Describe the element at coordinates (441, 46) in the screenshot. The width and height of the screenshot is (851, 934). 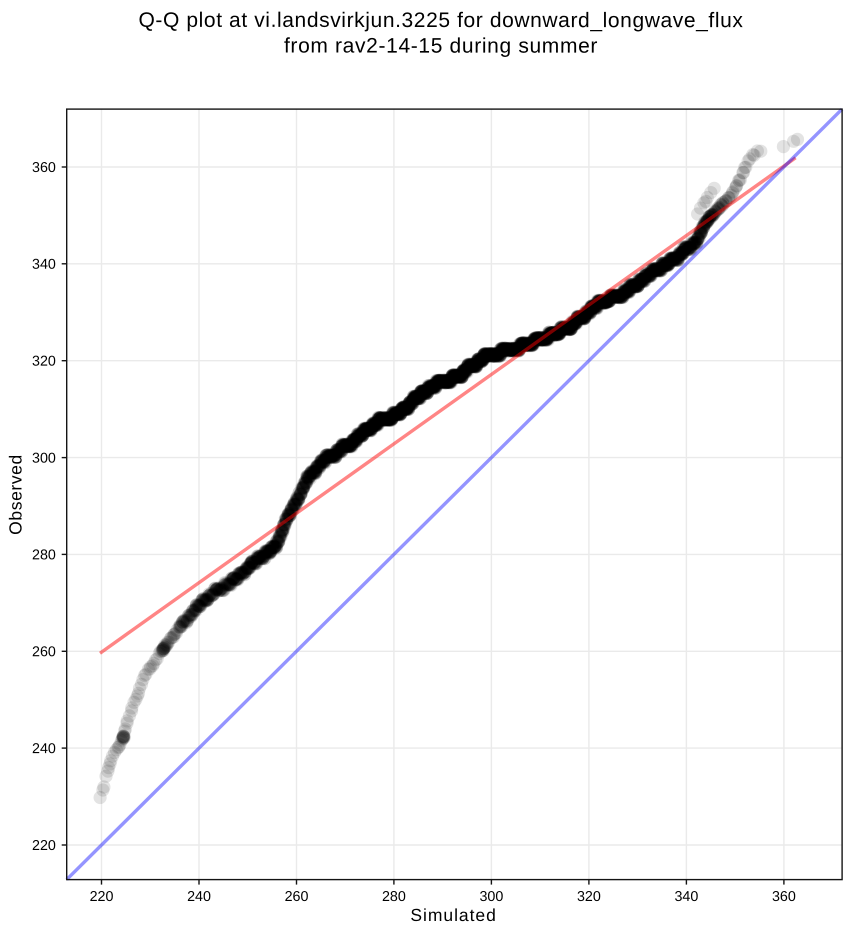
I see `svg-text: from rav2-14-15 during summer` at that location.